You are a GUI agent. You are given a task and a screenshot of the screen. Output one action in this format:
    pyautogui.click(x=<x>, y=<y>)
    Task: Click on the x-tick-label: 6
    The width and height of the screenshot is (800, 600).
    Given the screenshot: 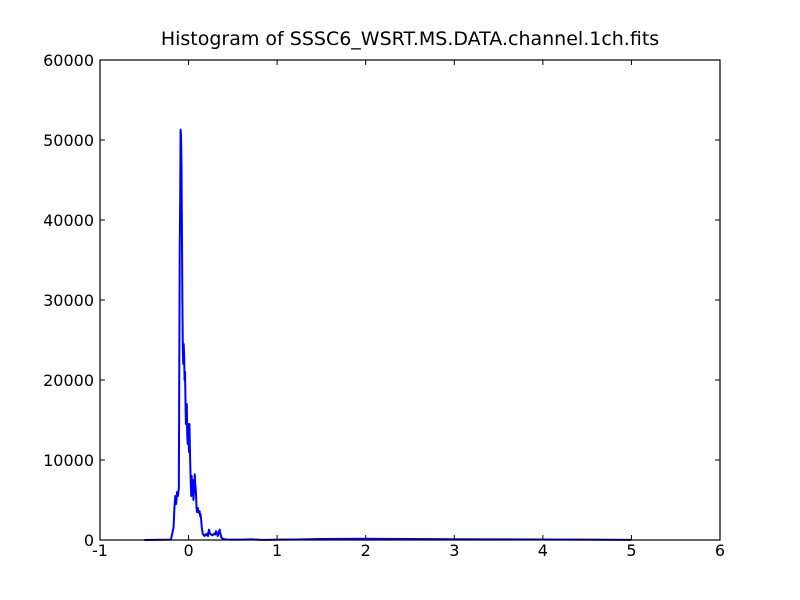 What is the action you would take?
    pyautogui.click(x=720, y=550)
    